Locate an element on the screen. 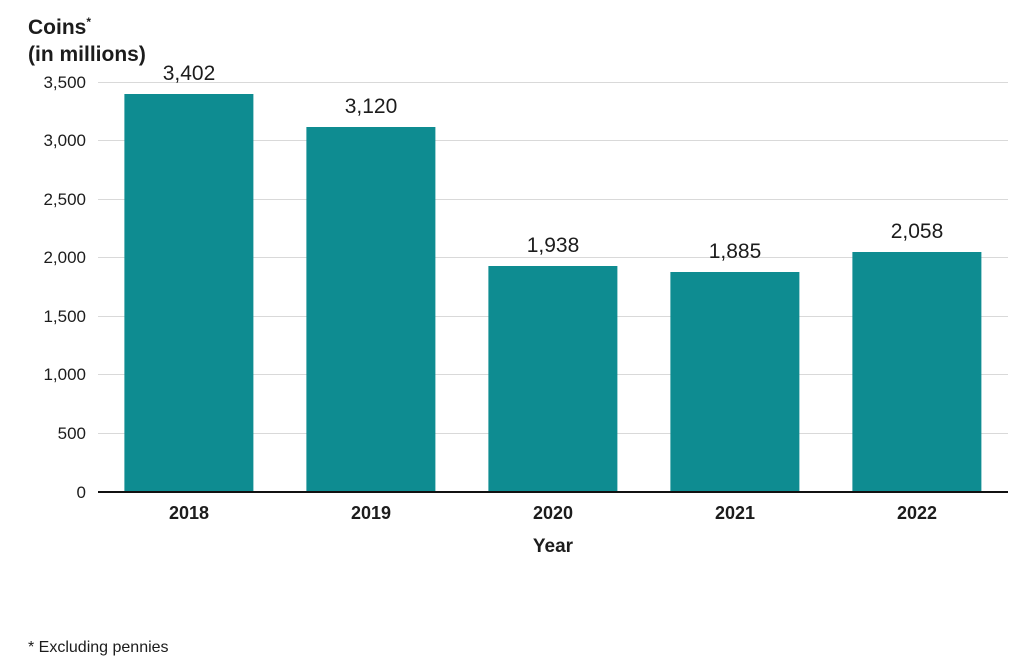 This screenshot has height=669, width=1024. bar-group-2021: 1,885 is located at coordinates (735, 288).